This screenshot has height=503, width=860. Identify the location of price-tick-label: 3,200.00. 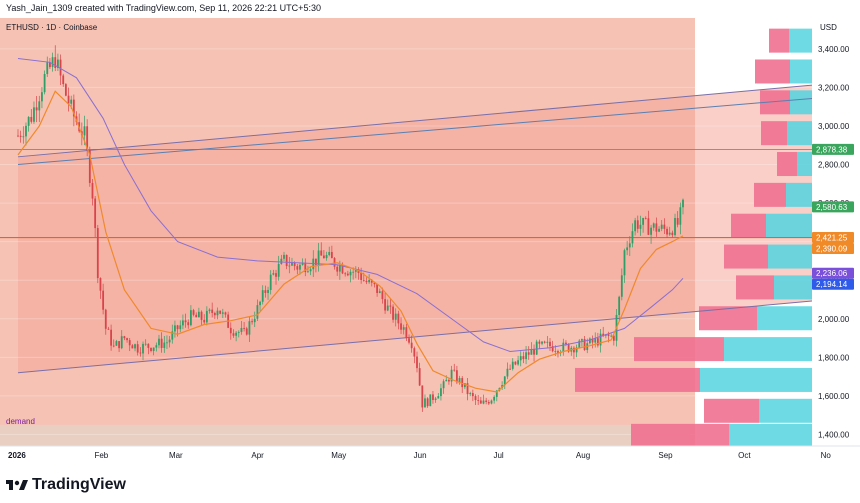
(834, 87).